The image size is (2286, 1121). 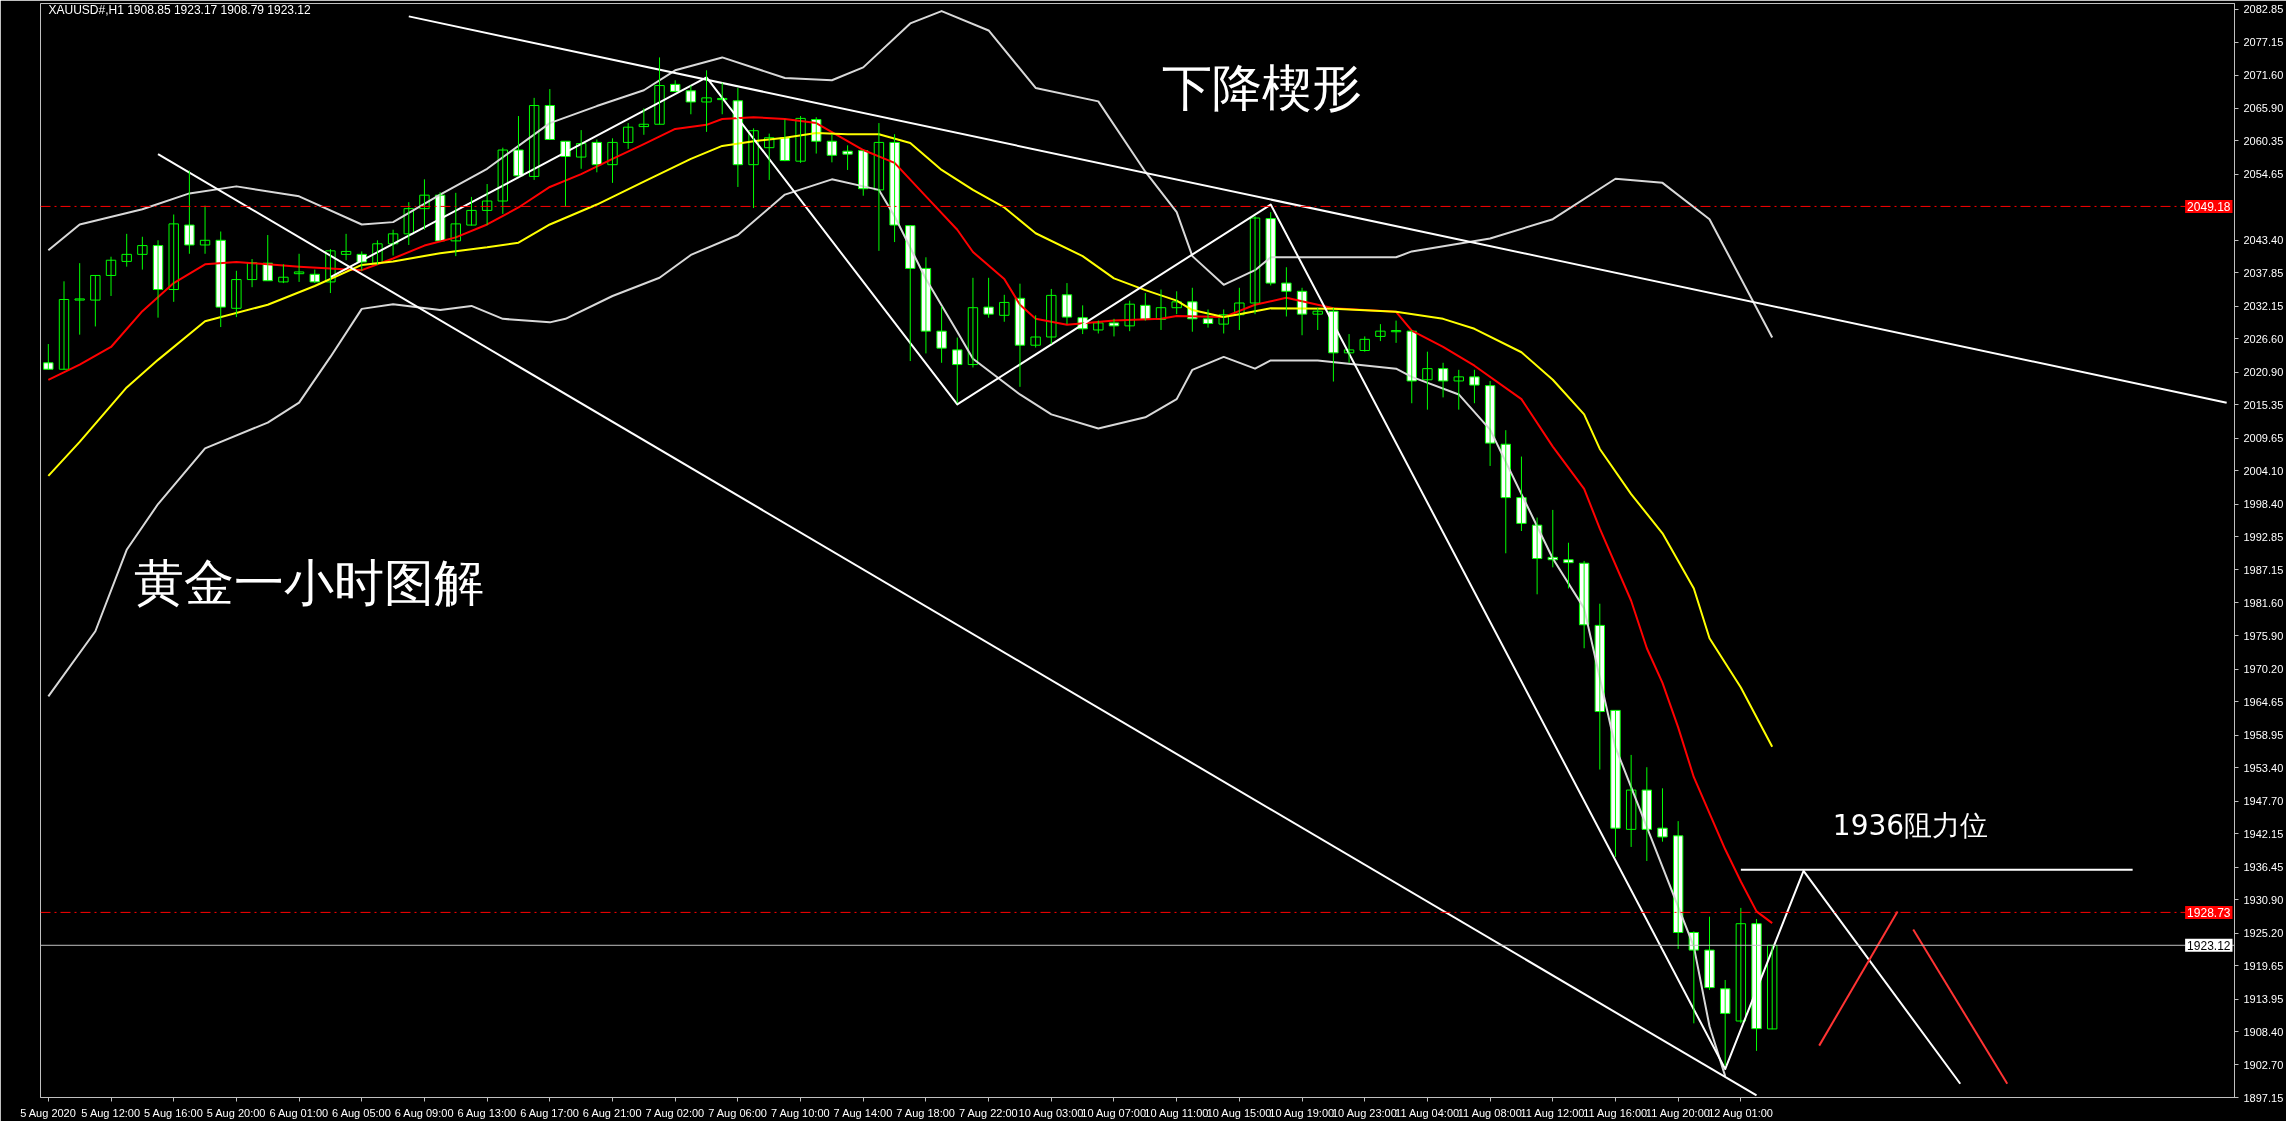 I want to click on x-tick-label: 6 Aug 05:00, so click(x=361, y=1112).